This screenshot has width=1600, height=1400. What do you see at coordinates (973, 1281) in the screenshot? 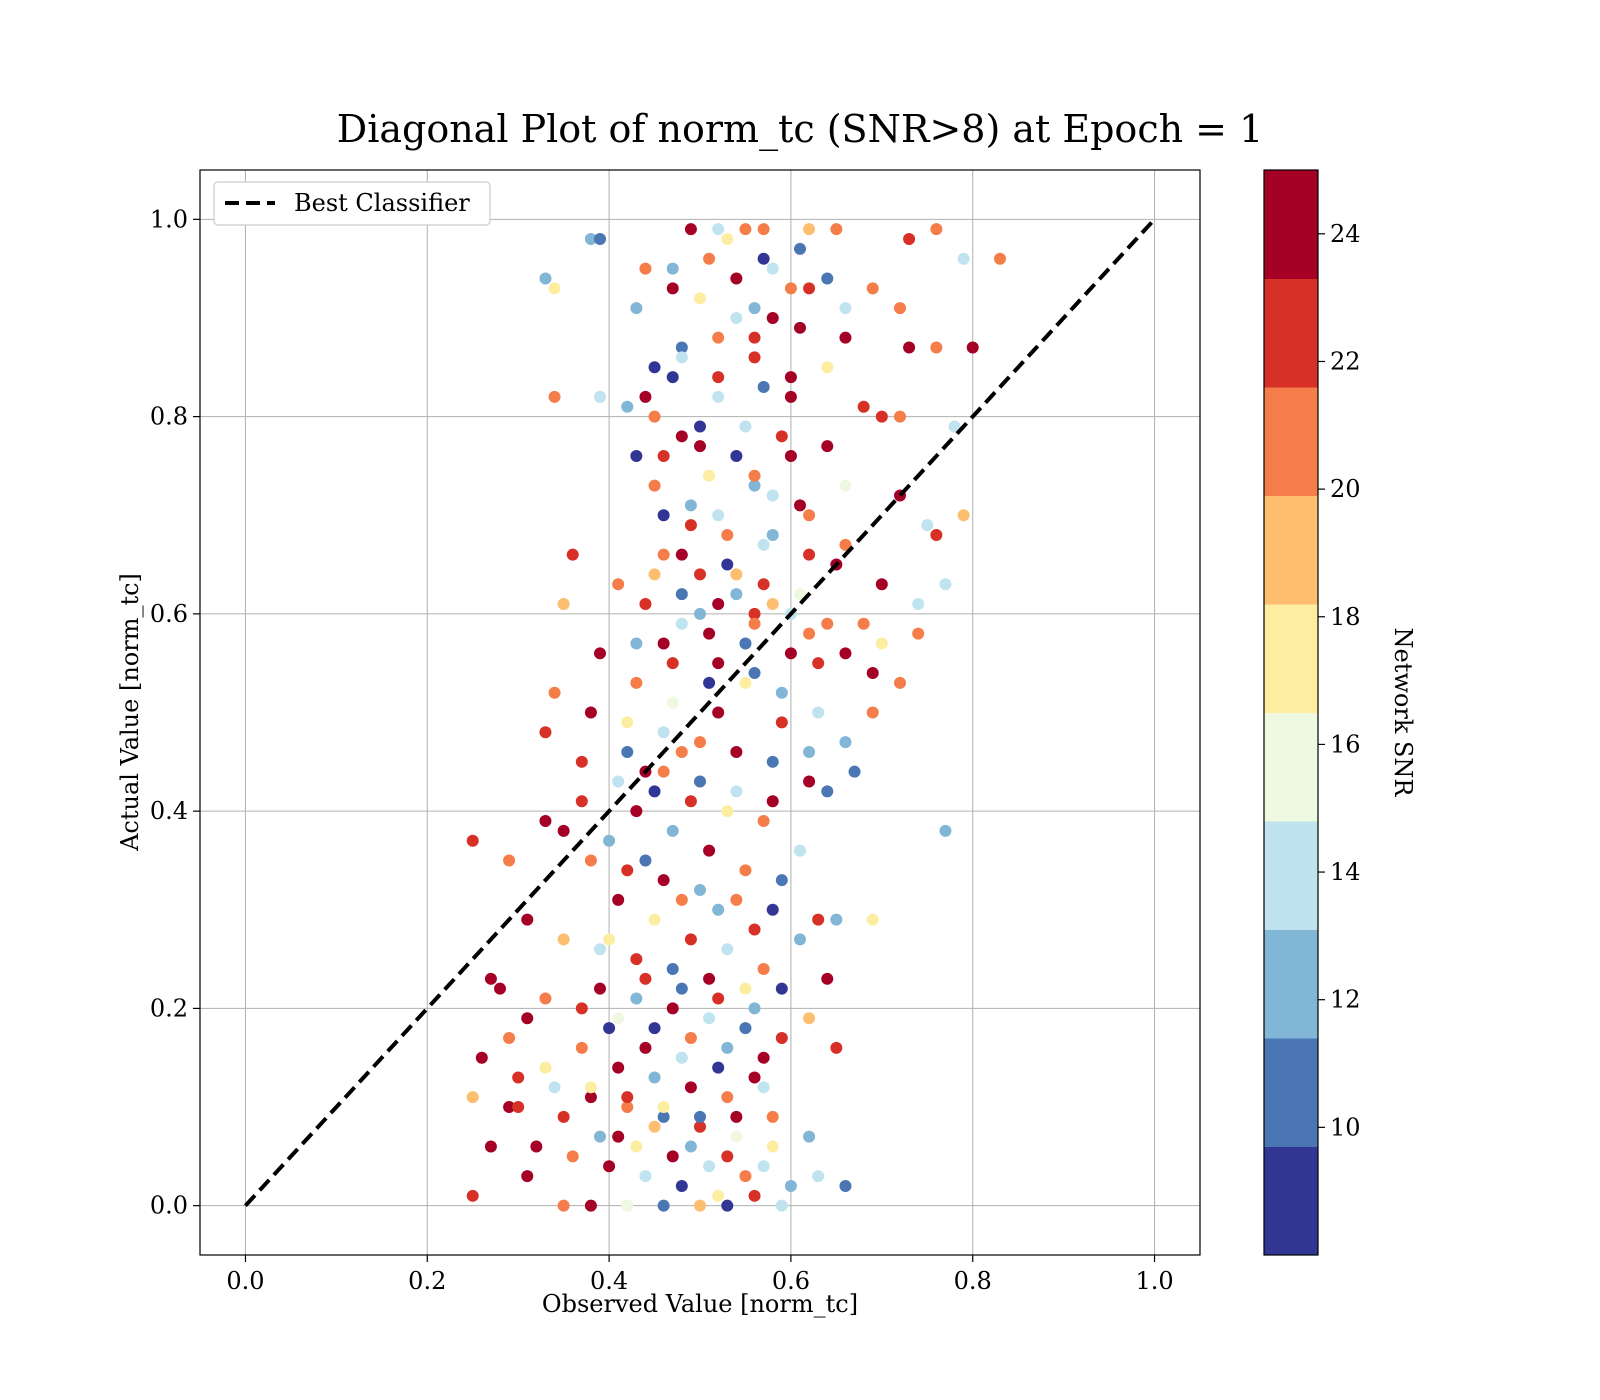
I see `x-tick-label: 0.8` at bounding box center [973, 1281].